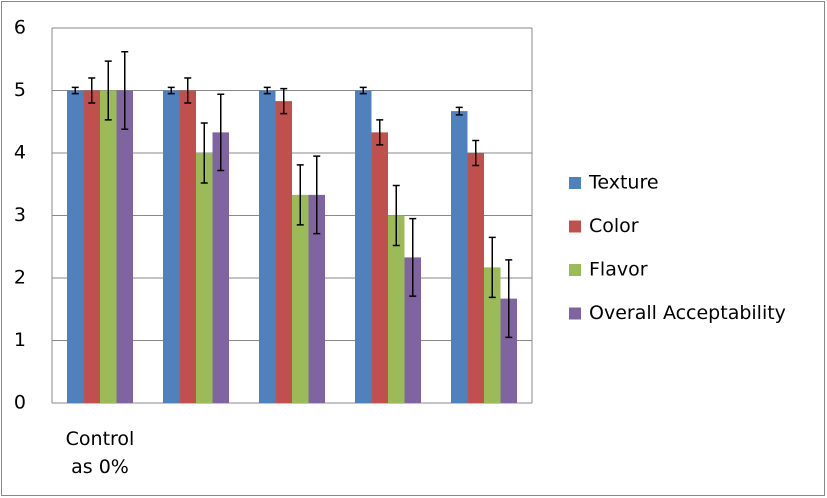 The image size is (827, 498). What do you see at coordinates (618, 270) in the screenshot?
I see `legend-label: Flavor` at bounding box center [618, 270].